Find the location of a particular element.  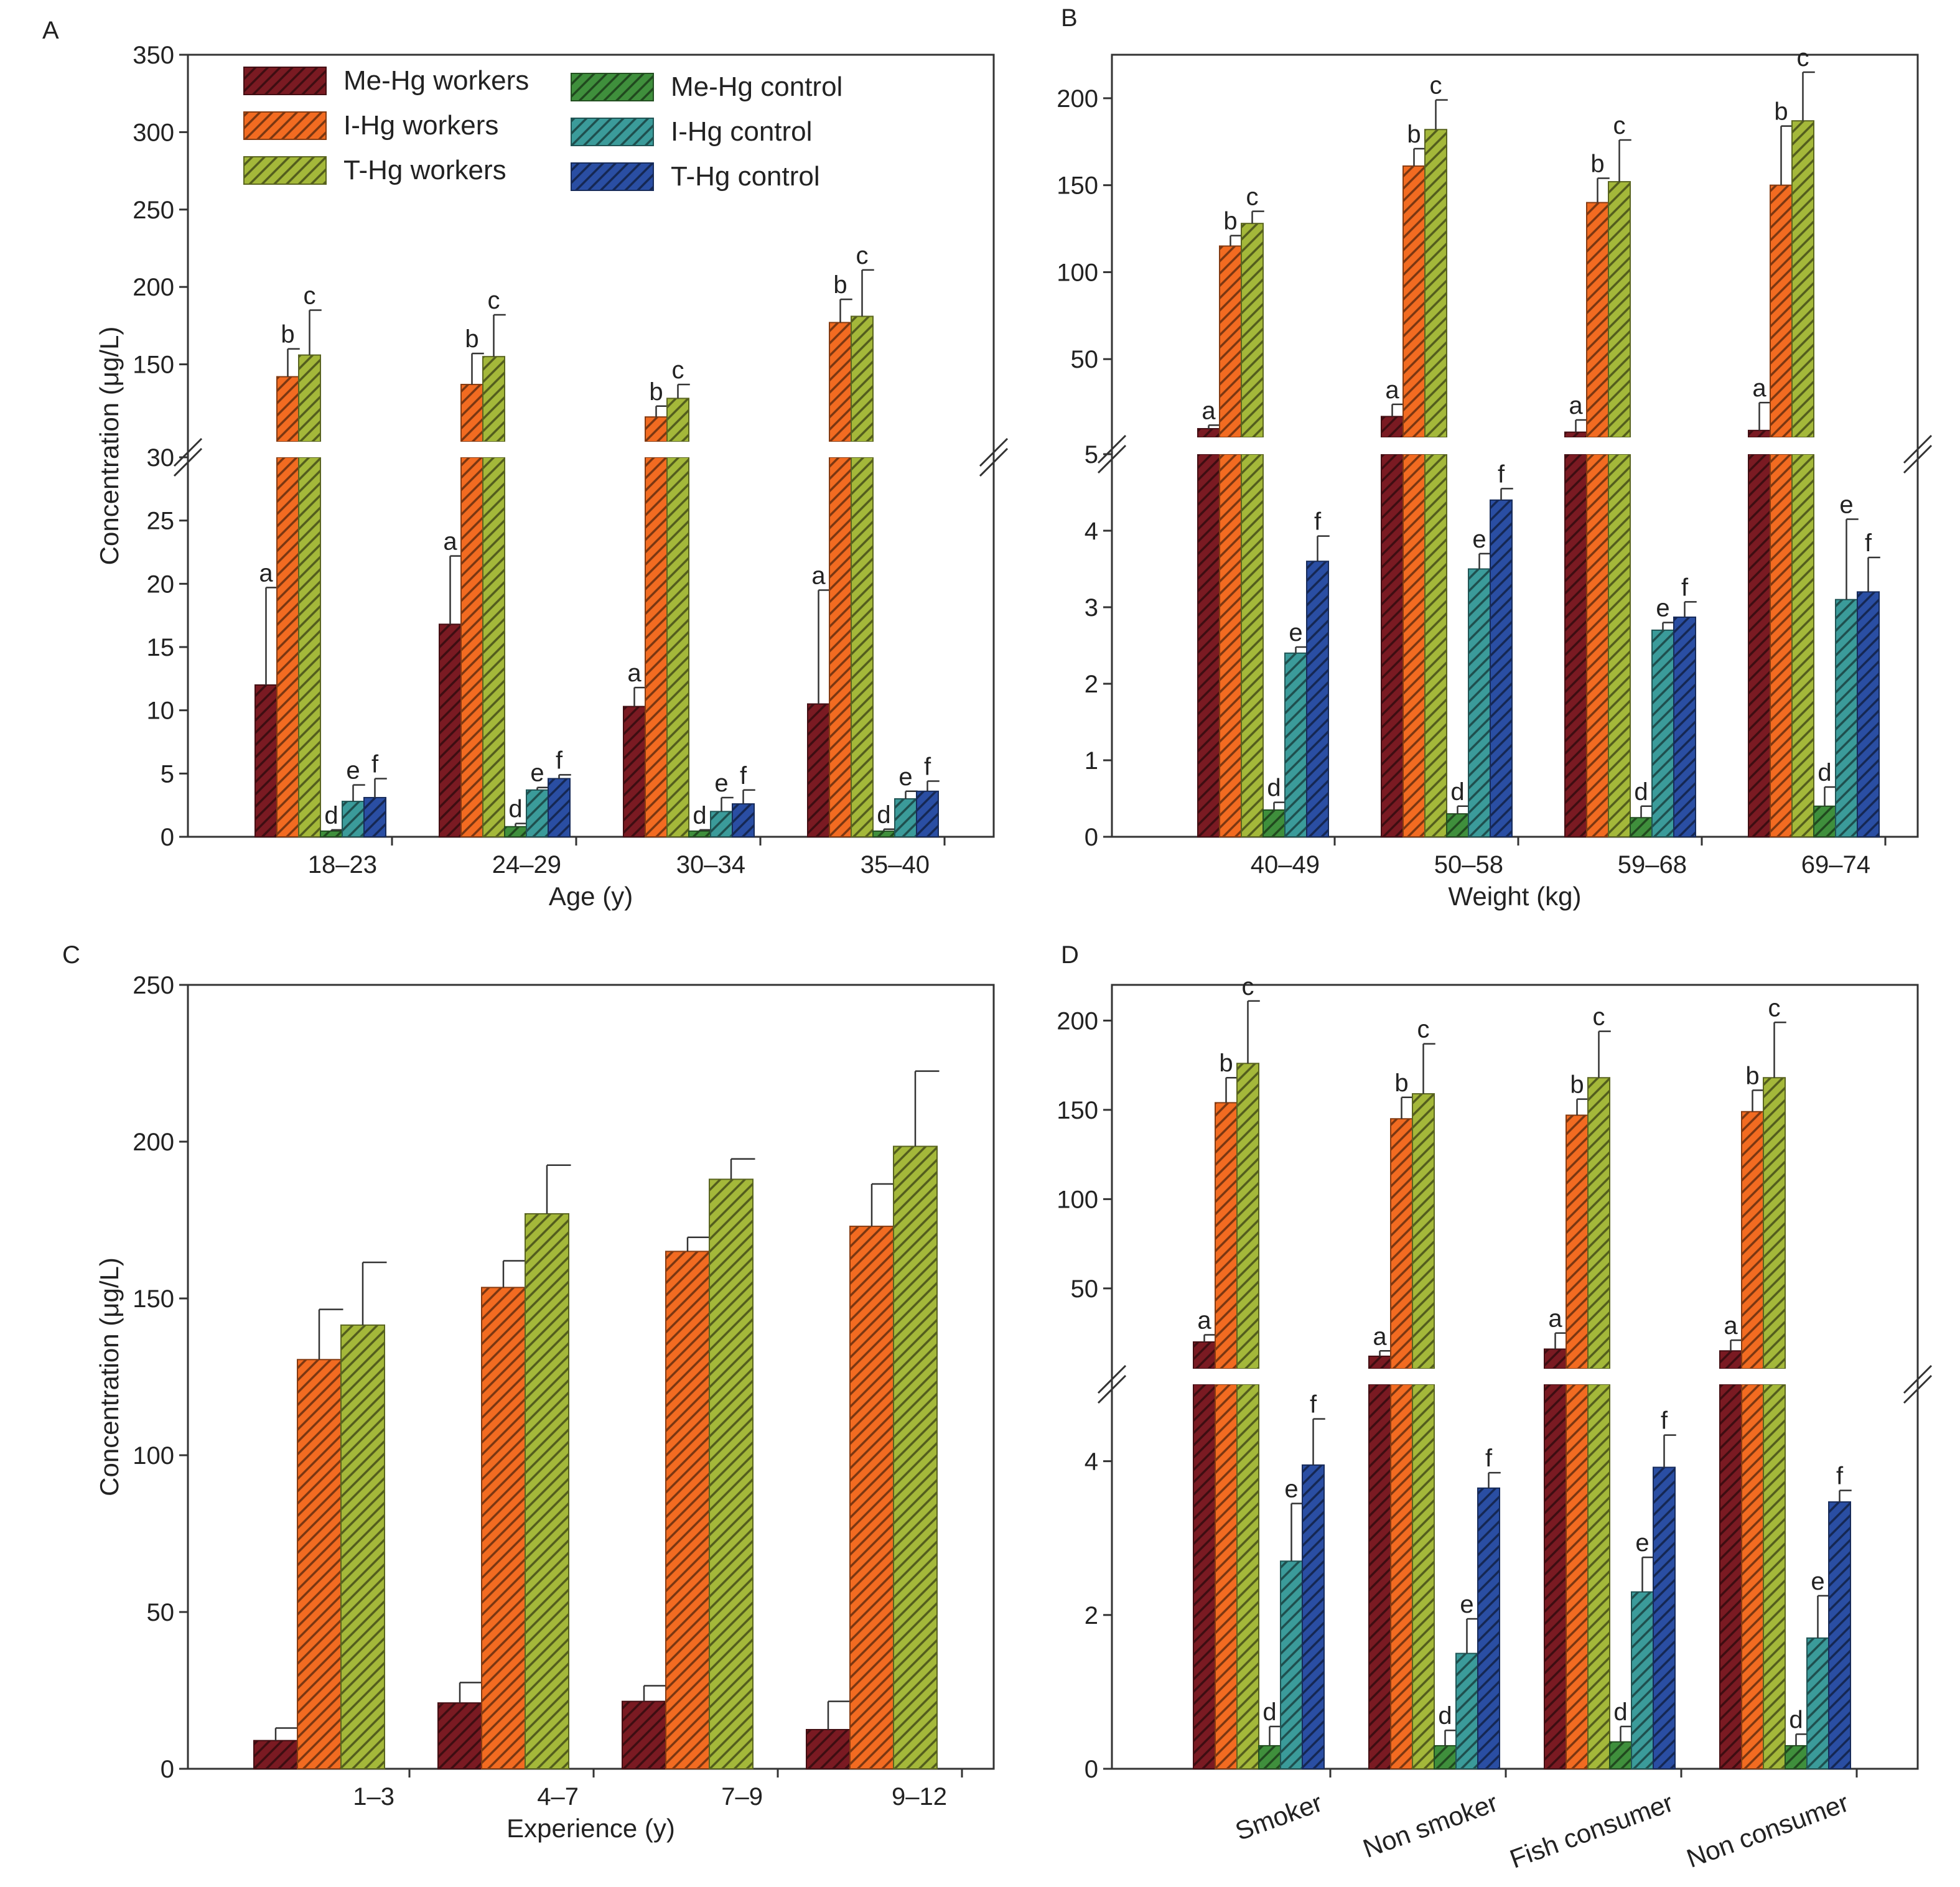

bar-t_w-upper is located at coordinates (1424, 1231).